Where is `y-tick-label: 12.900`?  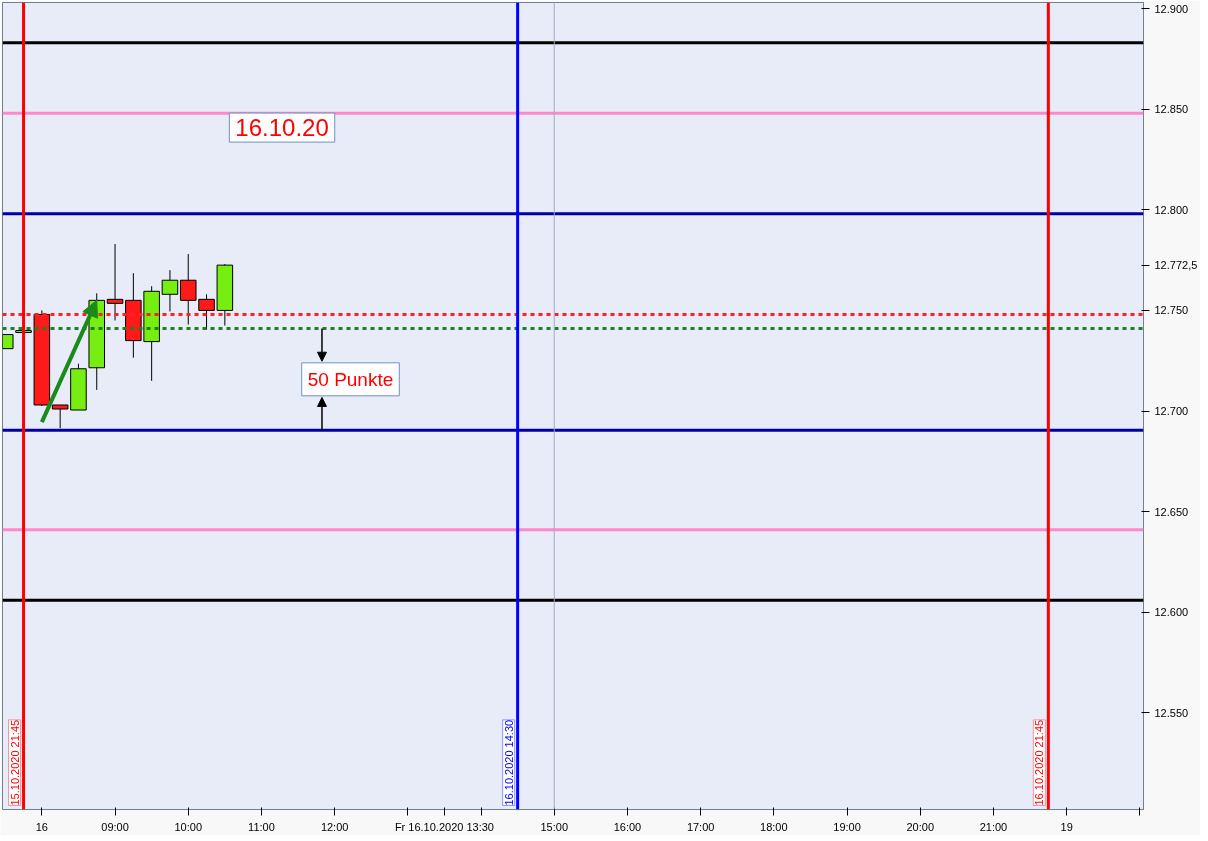
y-tick-label: 12.900 is located at coordinates (1171, 8).